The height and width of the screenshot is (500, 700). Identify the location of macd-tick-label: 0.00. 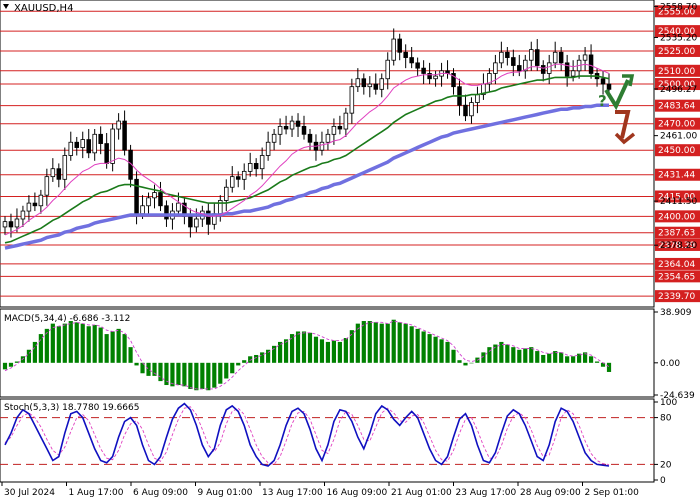
(670, 364).